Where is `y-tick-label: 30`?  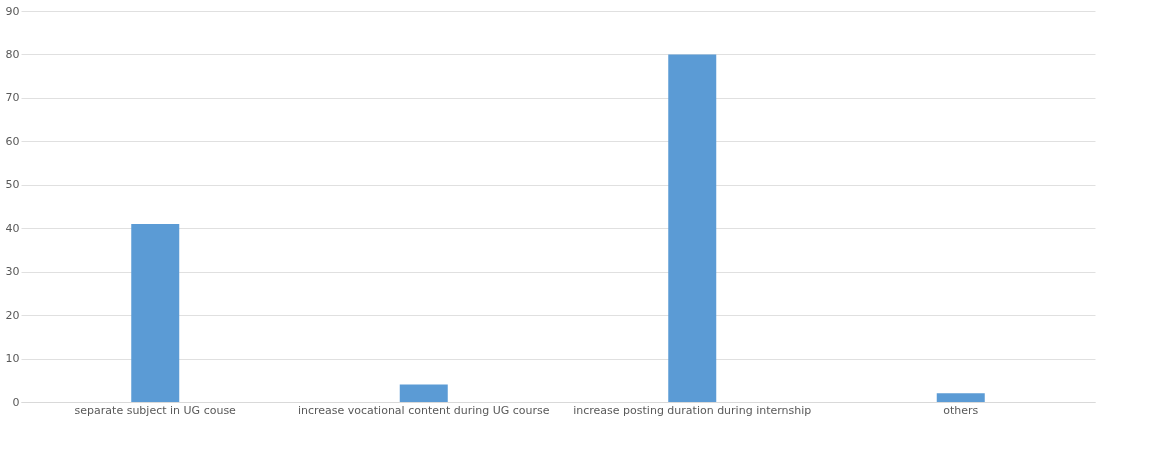
y-tick-label: 30 is located at coordinates (12, 272).